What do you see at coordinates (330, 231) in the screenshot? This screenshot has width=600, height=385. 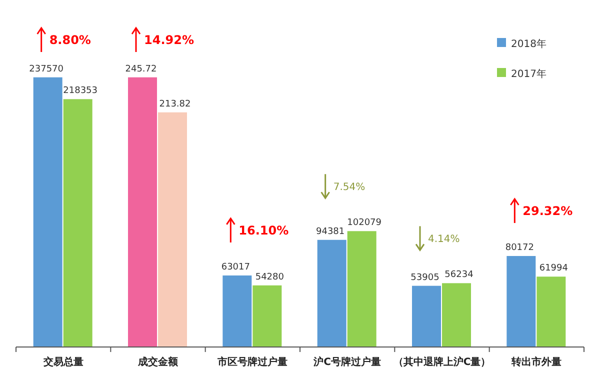 I see `data-label: 94381` at bounding box center [330, 231].